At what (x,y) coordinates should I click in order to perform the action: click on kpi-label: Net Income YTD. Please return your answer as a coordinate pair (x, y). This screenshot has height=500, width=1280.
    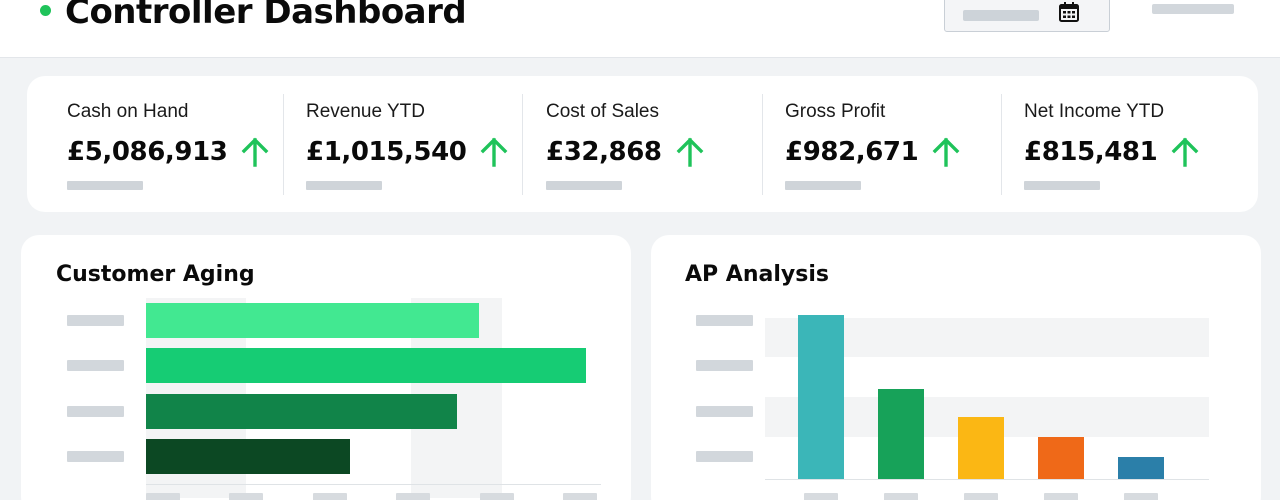
    Looking at the image, I should click on (1094, 111).